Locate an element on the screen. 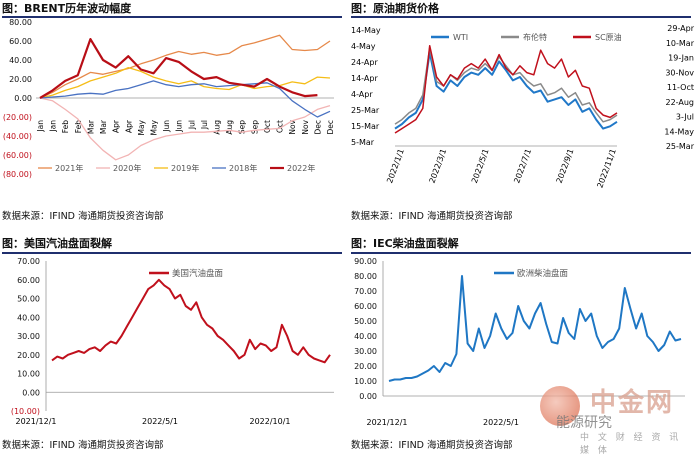 The image size is (698, 456). y-tick-label: (40.00) is located at coordinates (17, 136).